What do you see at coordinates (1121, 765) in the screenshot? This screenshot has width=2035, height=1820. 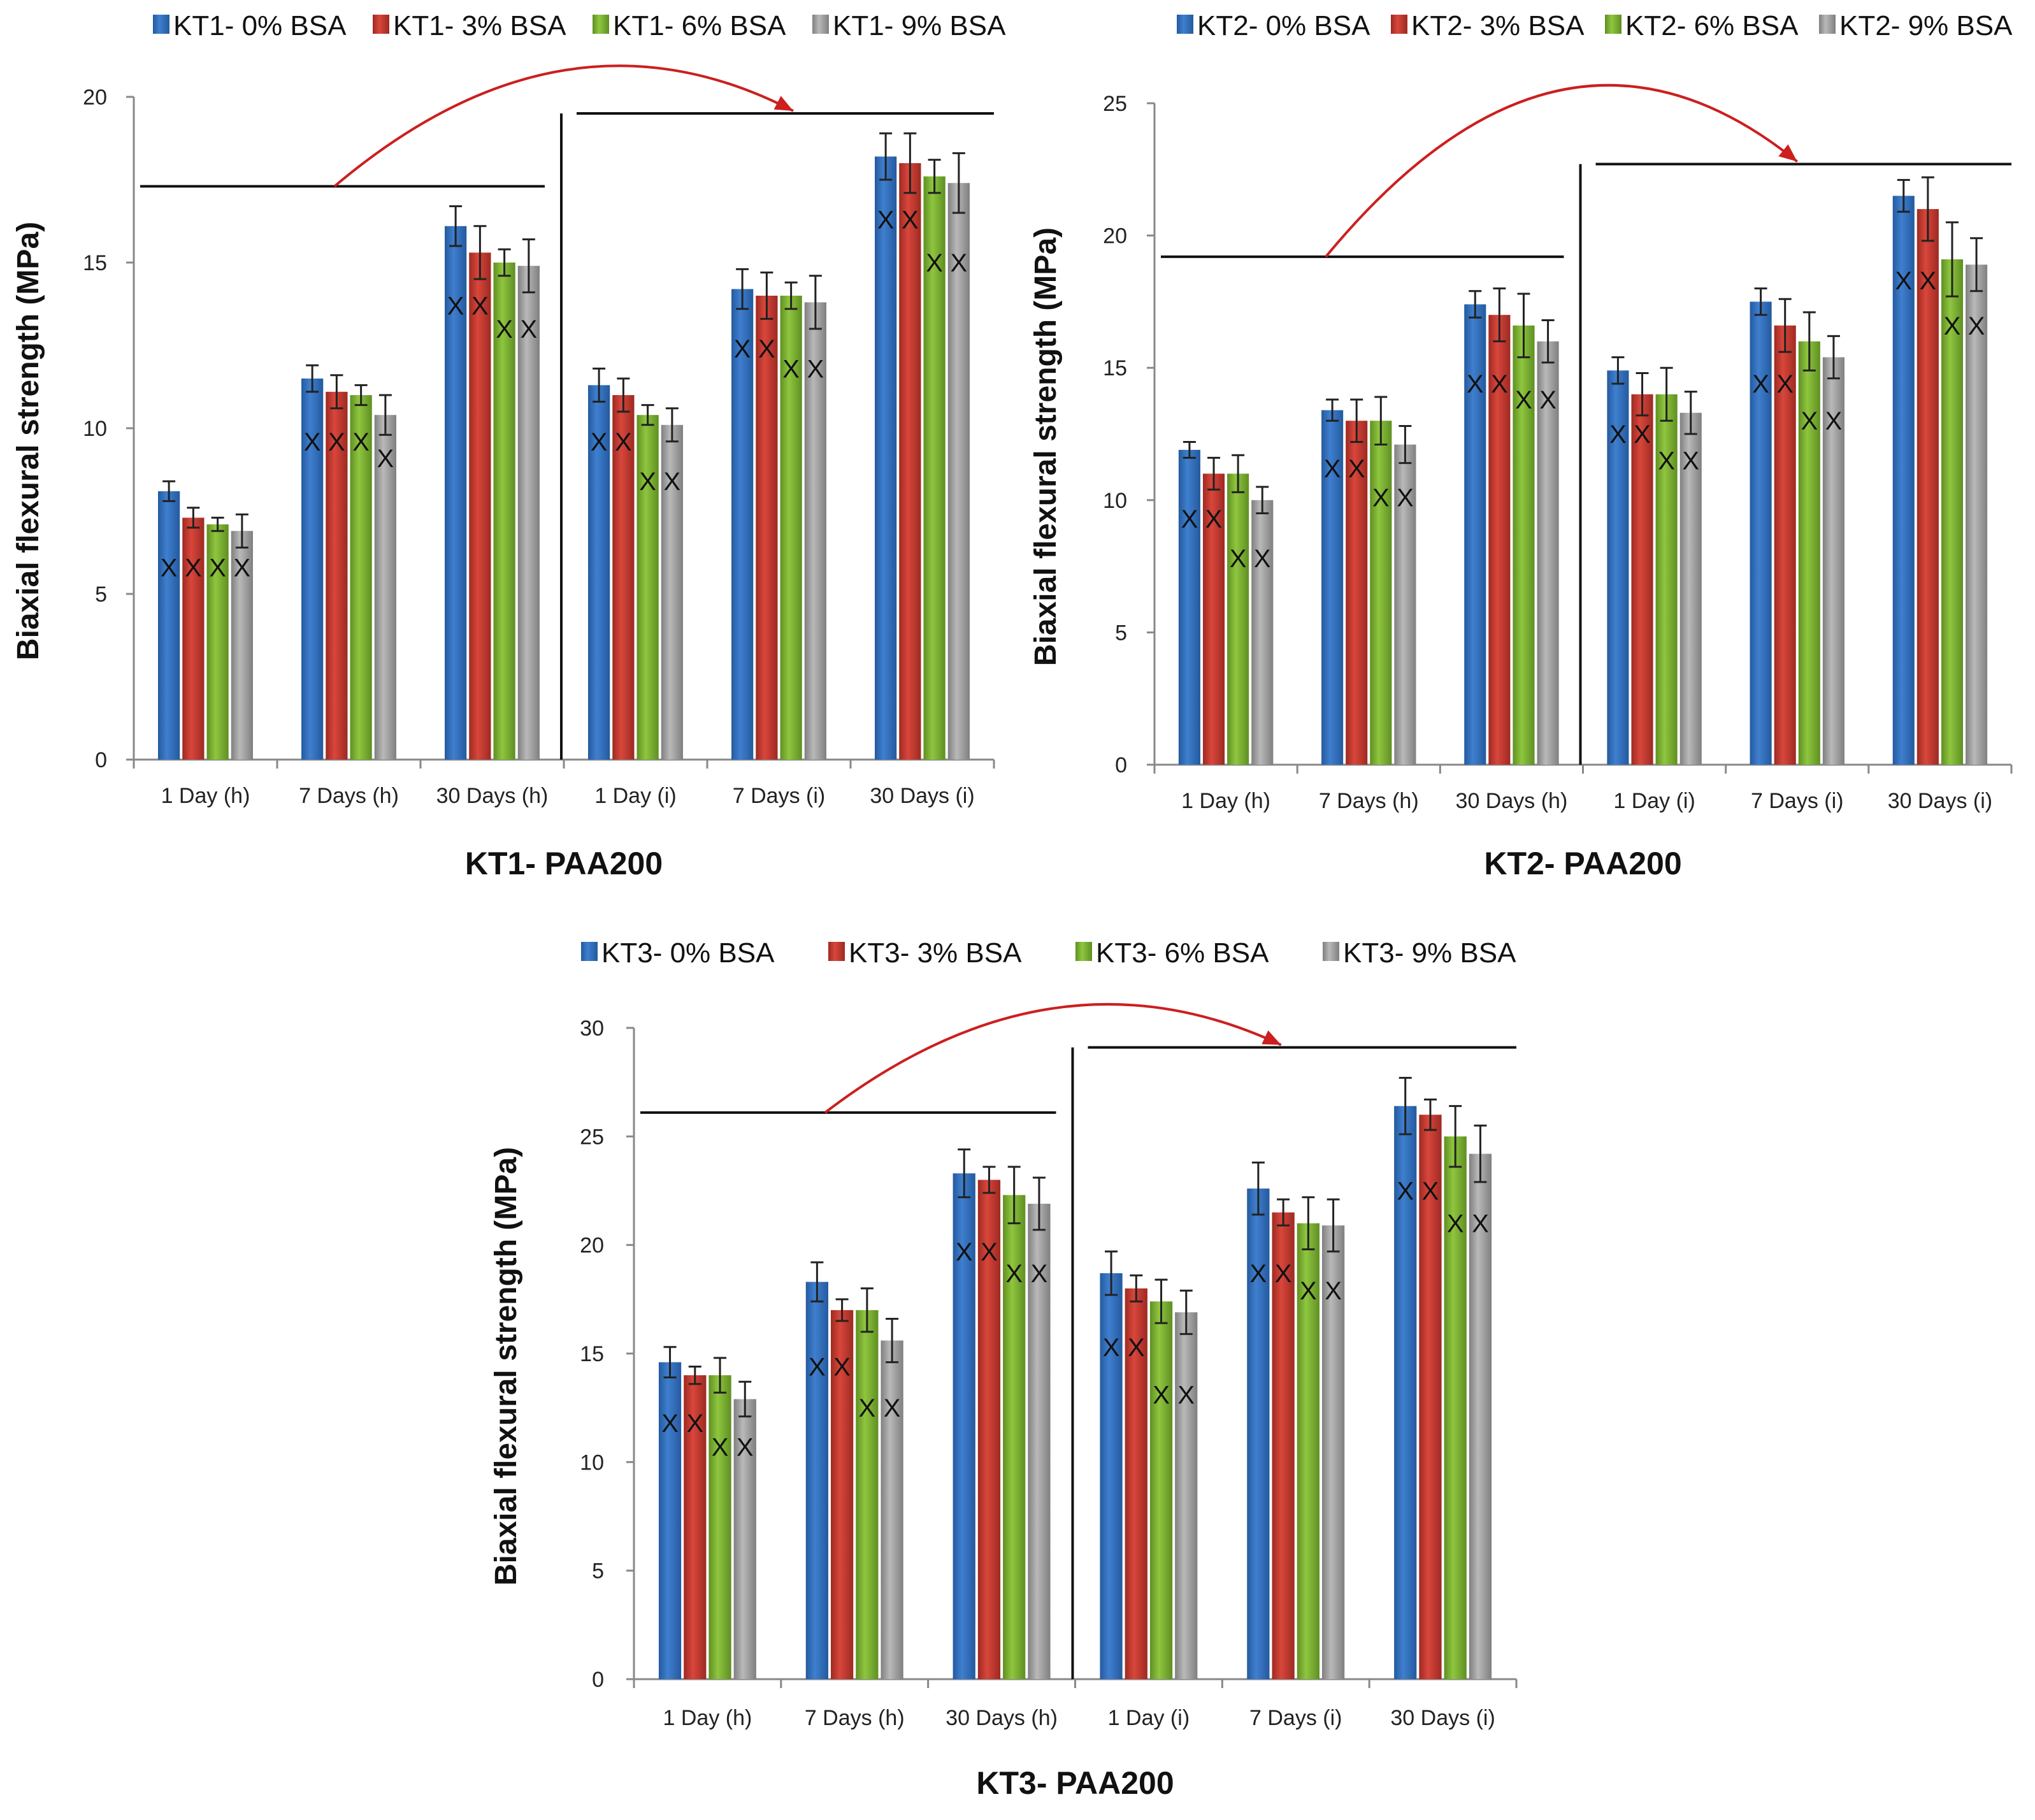 I see `y-tick-label: 0` at bounding box center [1121, 765].